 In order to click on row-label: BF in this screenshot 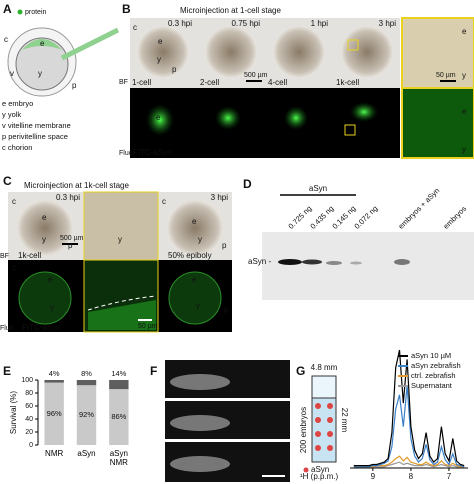, I will do `click(123, 82)`.